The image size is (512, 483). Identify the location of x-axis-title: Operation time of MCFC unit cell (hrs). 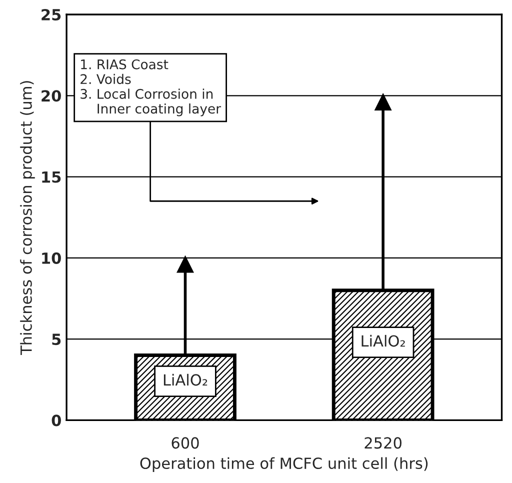
(284, 464).